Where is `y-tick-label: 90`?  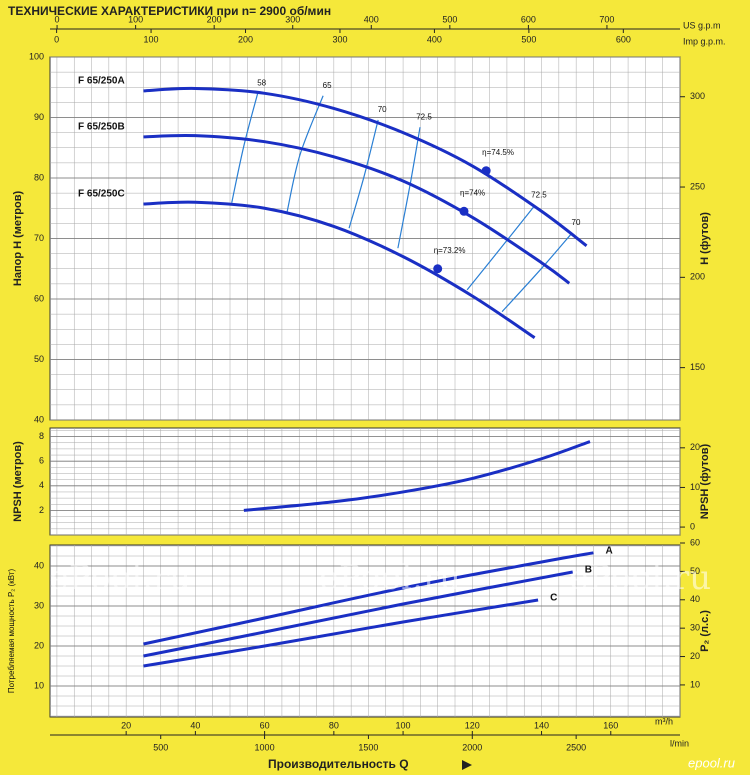
y-tick-label: 90 is located at coordinates (39, 117).